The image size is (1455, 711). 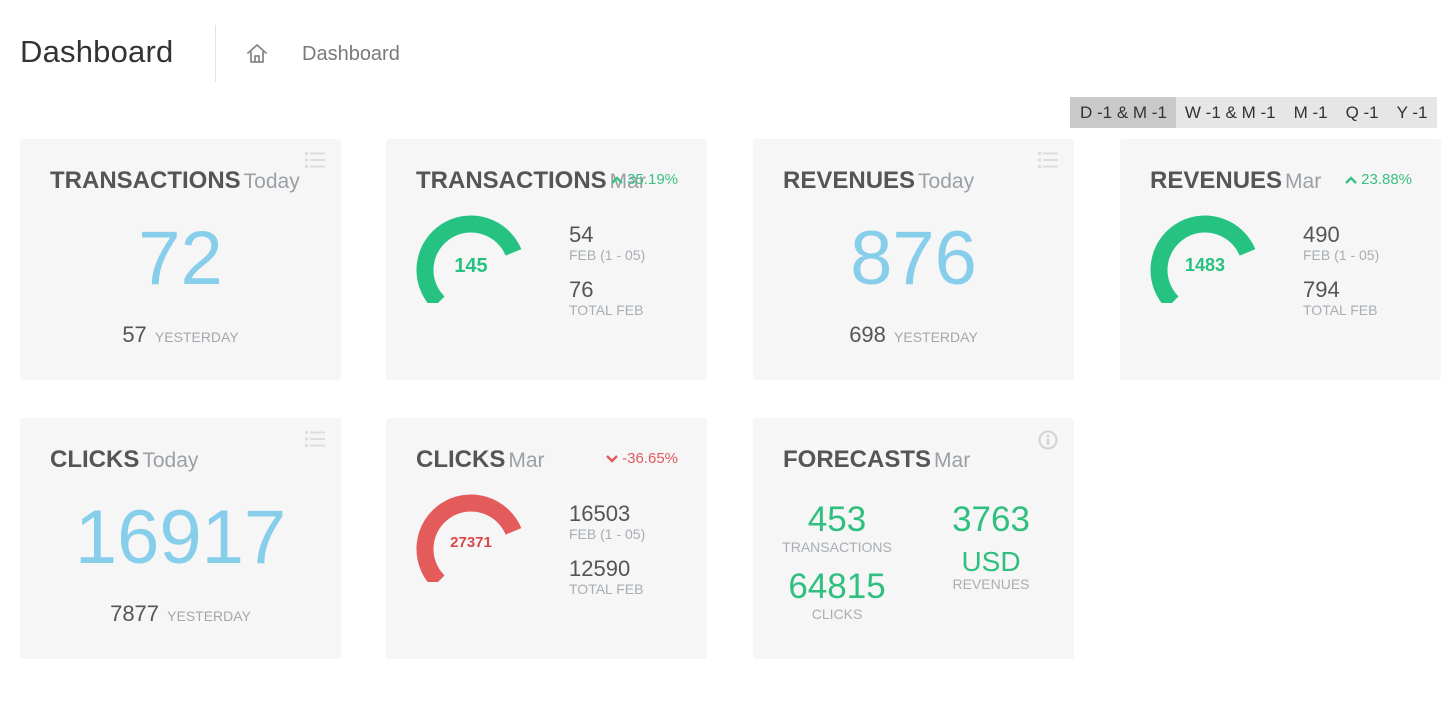 I want to click on chevron-down-icon, so click(x=612, y=459).